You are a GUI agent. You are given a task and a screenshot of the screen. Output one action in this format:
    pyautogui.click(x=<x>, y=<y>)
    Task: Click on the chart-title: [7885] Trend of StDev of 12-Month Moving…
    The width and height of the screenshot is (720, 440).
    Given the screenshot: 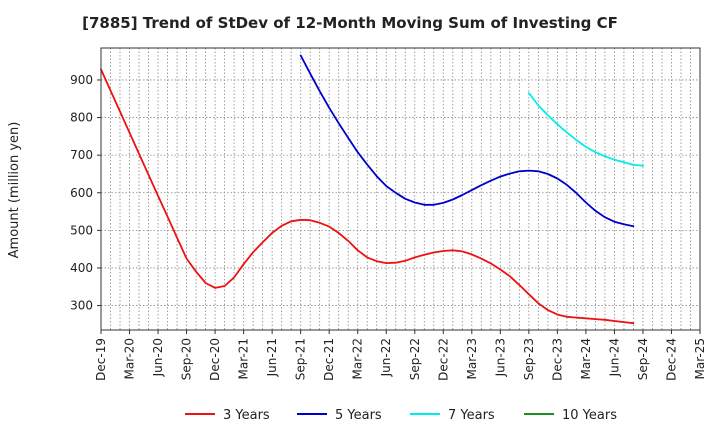 What is the action you would take?
    pyautogui.click(x=350, y=23)
    